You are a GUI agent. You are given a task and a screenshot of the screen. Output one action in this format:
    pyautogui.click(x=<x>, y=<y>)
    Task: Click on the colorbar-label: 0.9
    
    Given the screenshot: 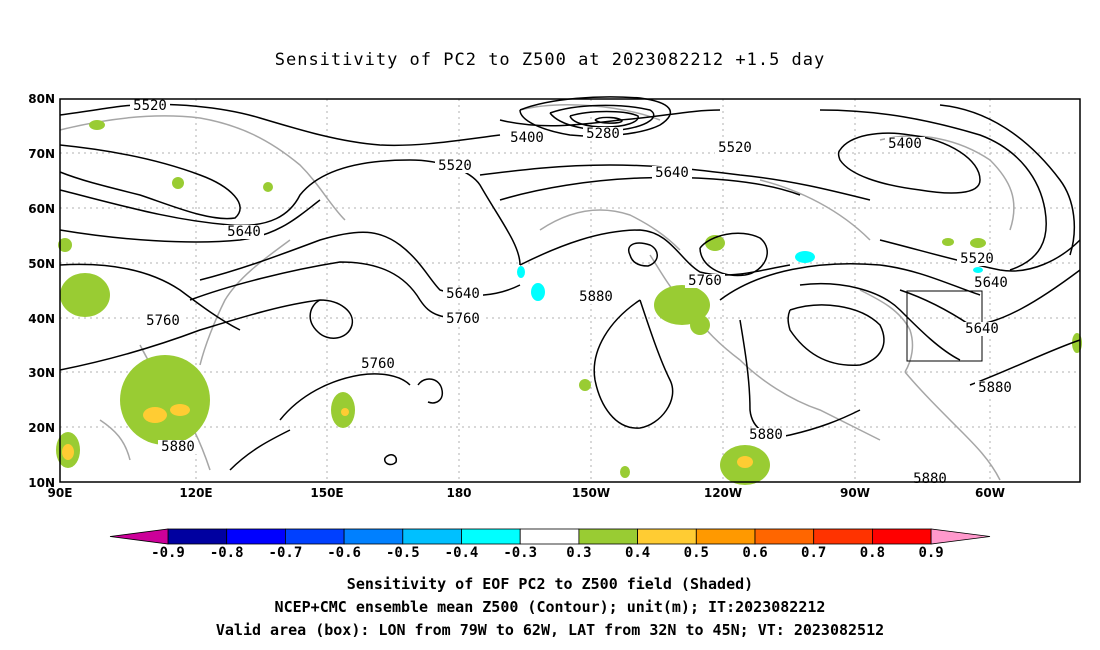 What is the action you would take?
    pyautogui.click(x=930, y=553)
    